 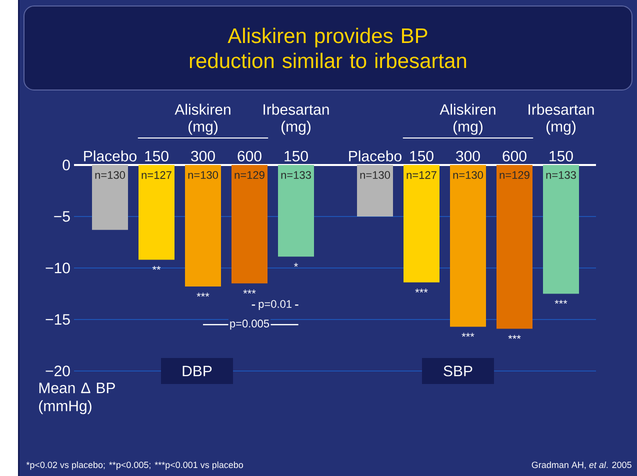 I want to click on text: *p<0.02 vs placebo;, so click(x=65, y=465).